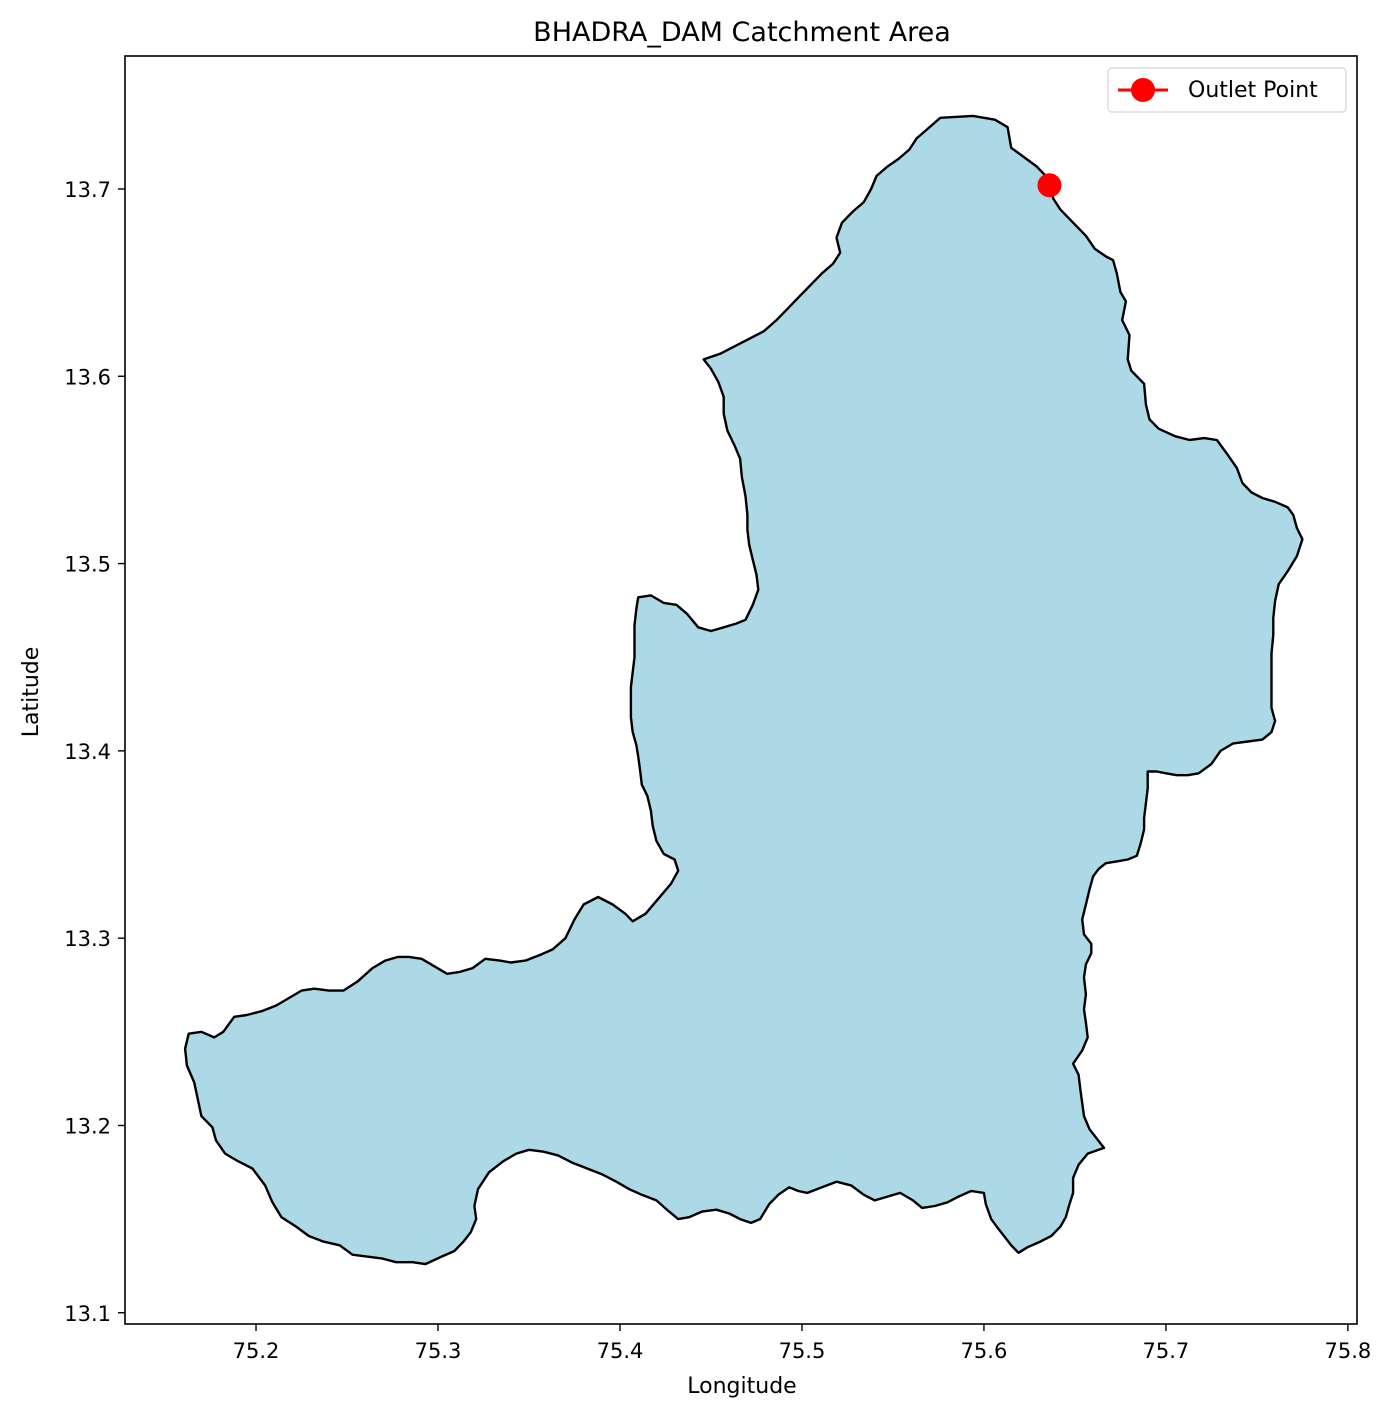  What do you see at coordinates (87, 1314) in the screenshot?
I see `y-tick-label: 13.1` at bounding box center [87, 1314].